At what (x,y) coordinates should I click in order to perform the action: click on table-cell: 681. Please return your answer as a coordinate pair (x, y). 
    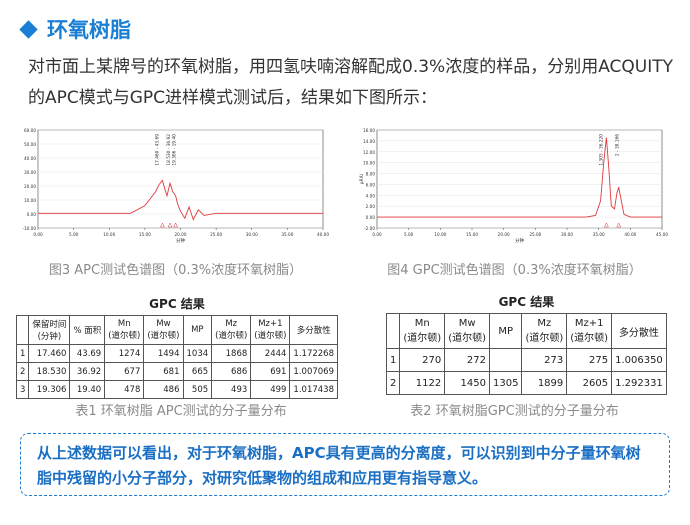
    Looking at the image, I should click on (163, 371).